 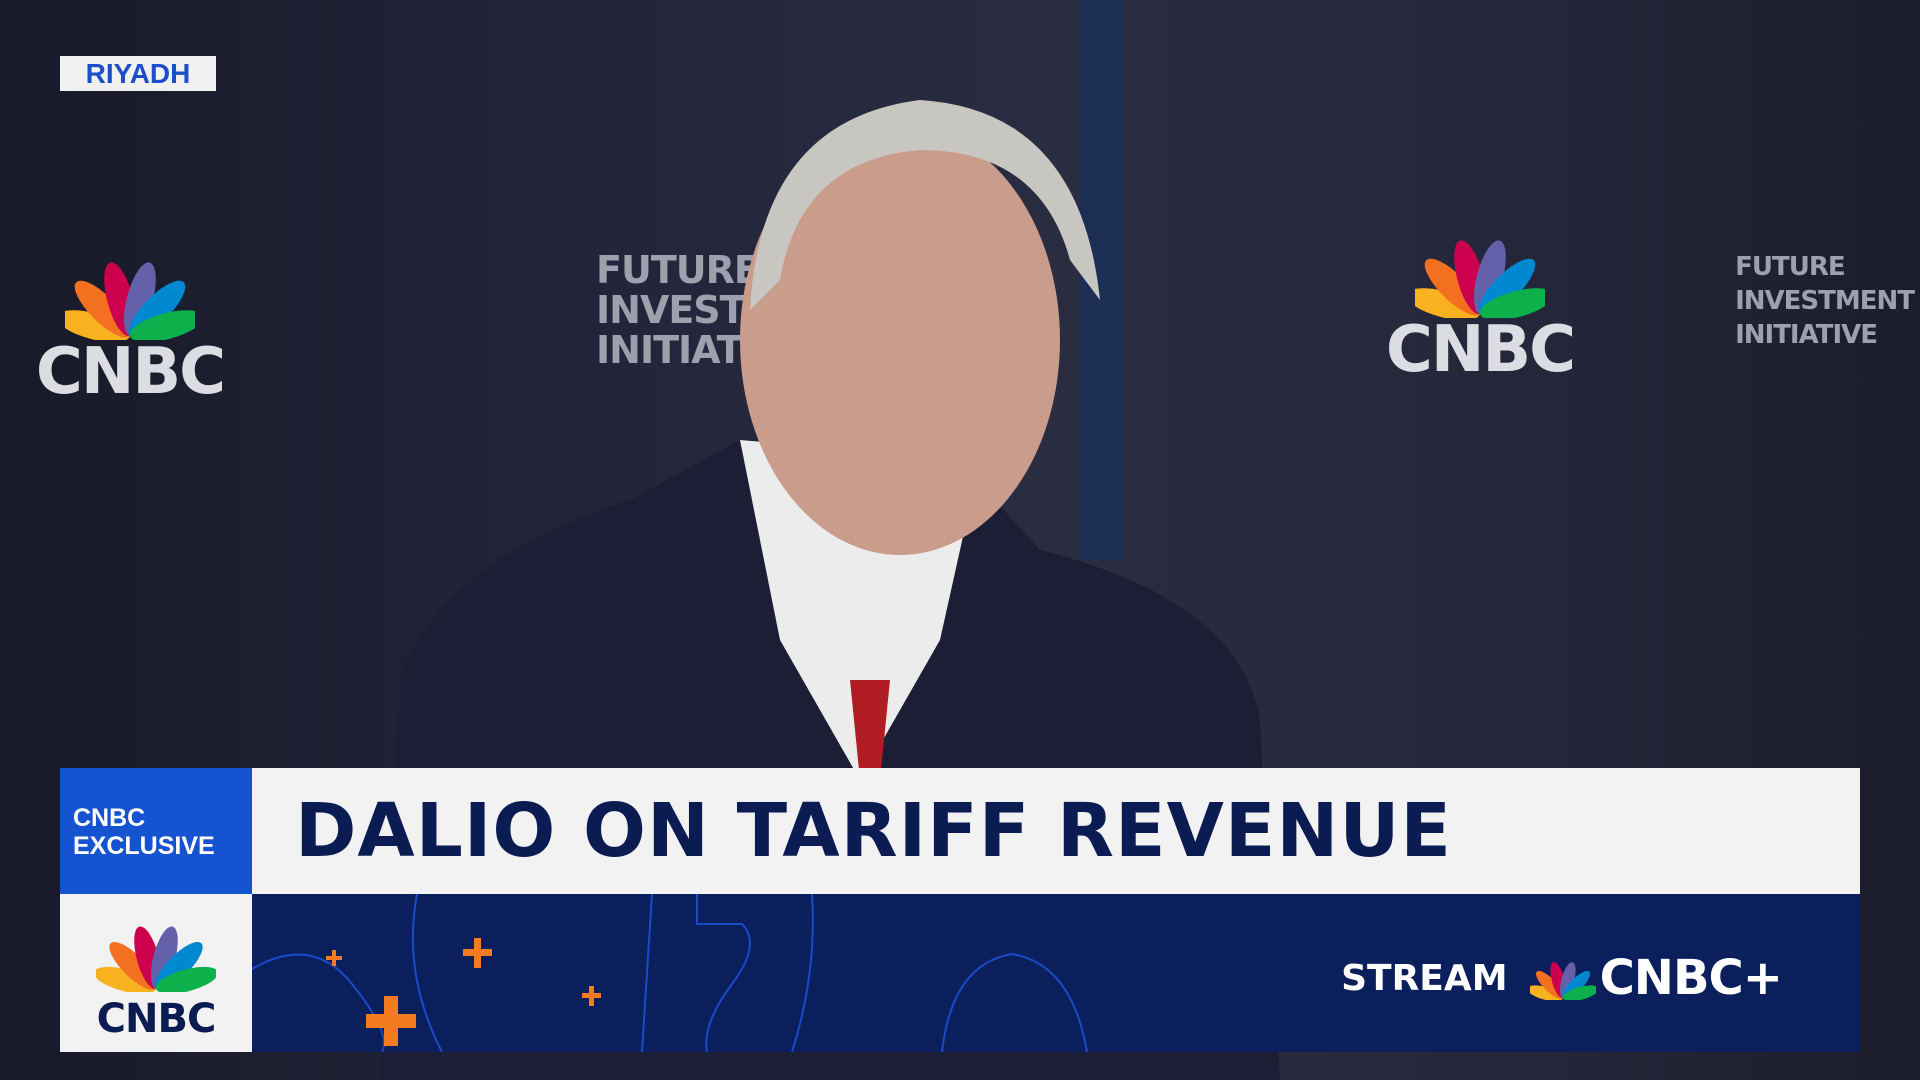 I want to click on promo-prefix: STREAM, so click(x=1424, y=978).